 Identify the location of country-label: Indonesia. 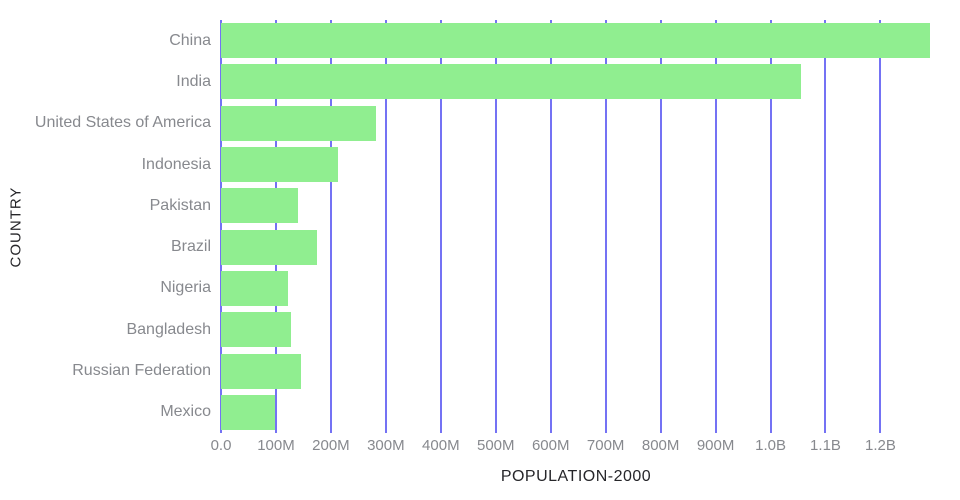
(176, 164).